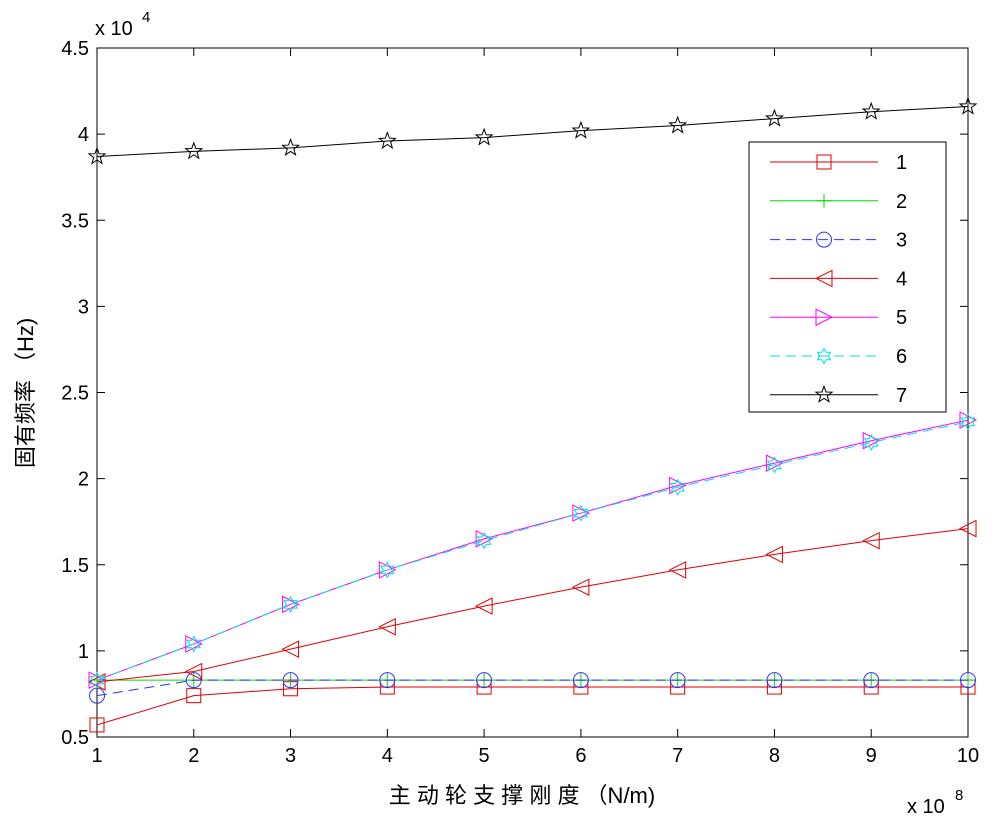  I want to click on legend-item-6: 6, so click(838, 357).